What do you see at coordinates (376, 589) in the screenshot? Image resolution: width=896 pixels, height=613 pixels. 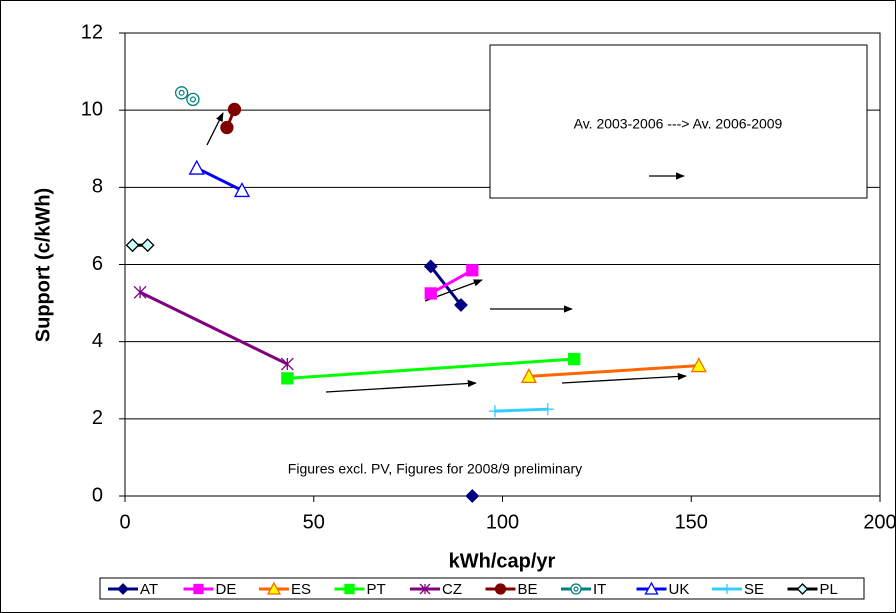 I see `legend-label: PT` at bounding box center [376, 589].